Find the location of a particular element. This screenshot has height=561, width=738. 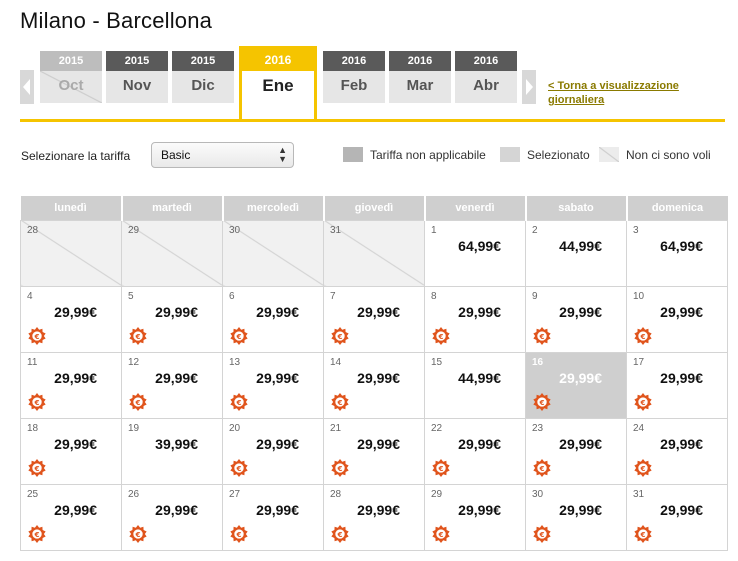

day-number: 19 is located at coordinates (134, 428).